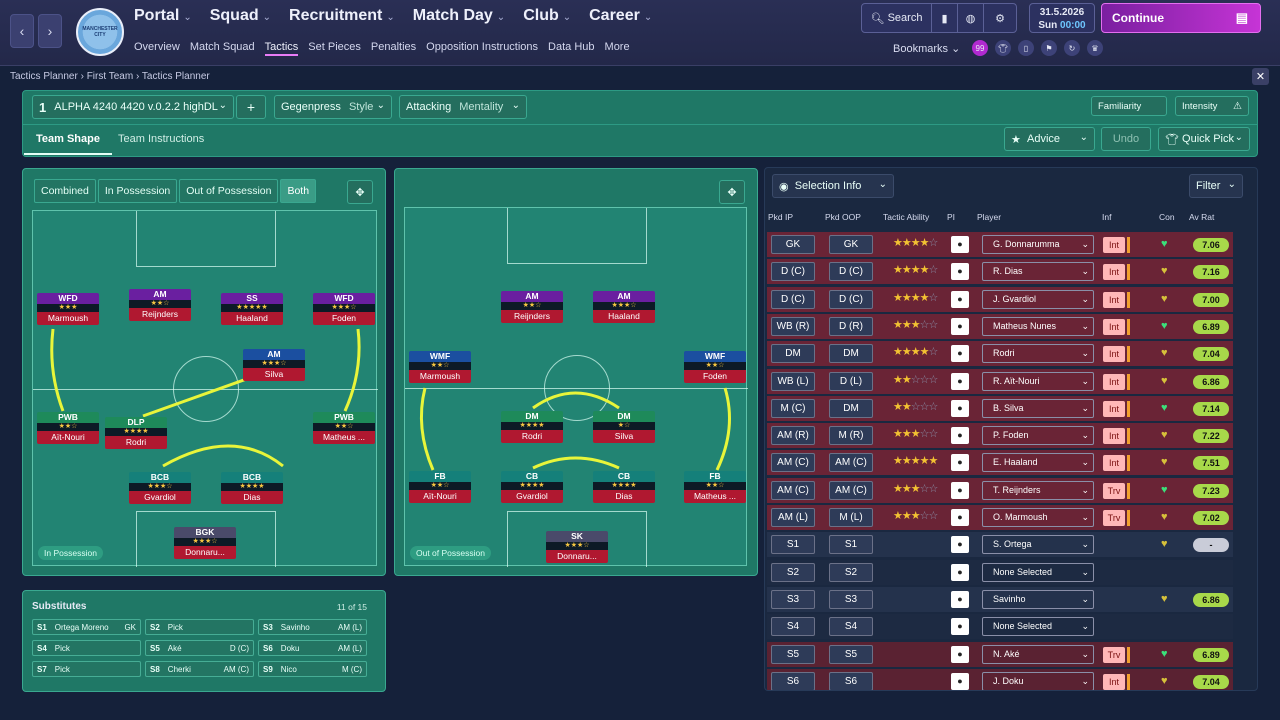 This screenshot has height=720, width=1280. Describe the element at coordinates (175, 76) in the screenshot. I see `crumb-3: Tactics Planner` at that location.